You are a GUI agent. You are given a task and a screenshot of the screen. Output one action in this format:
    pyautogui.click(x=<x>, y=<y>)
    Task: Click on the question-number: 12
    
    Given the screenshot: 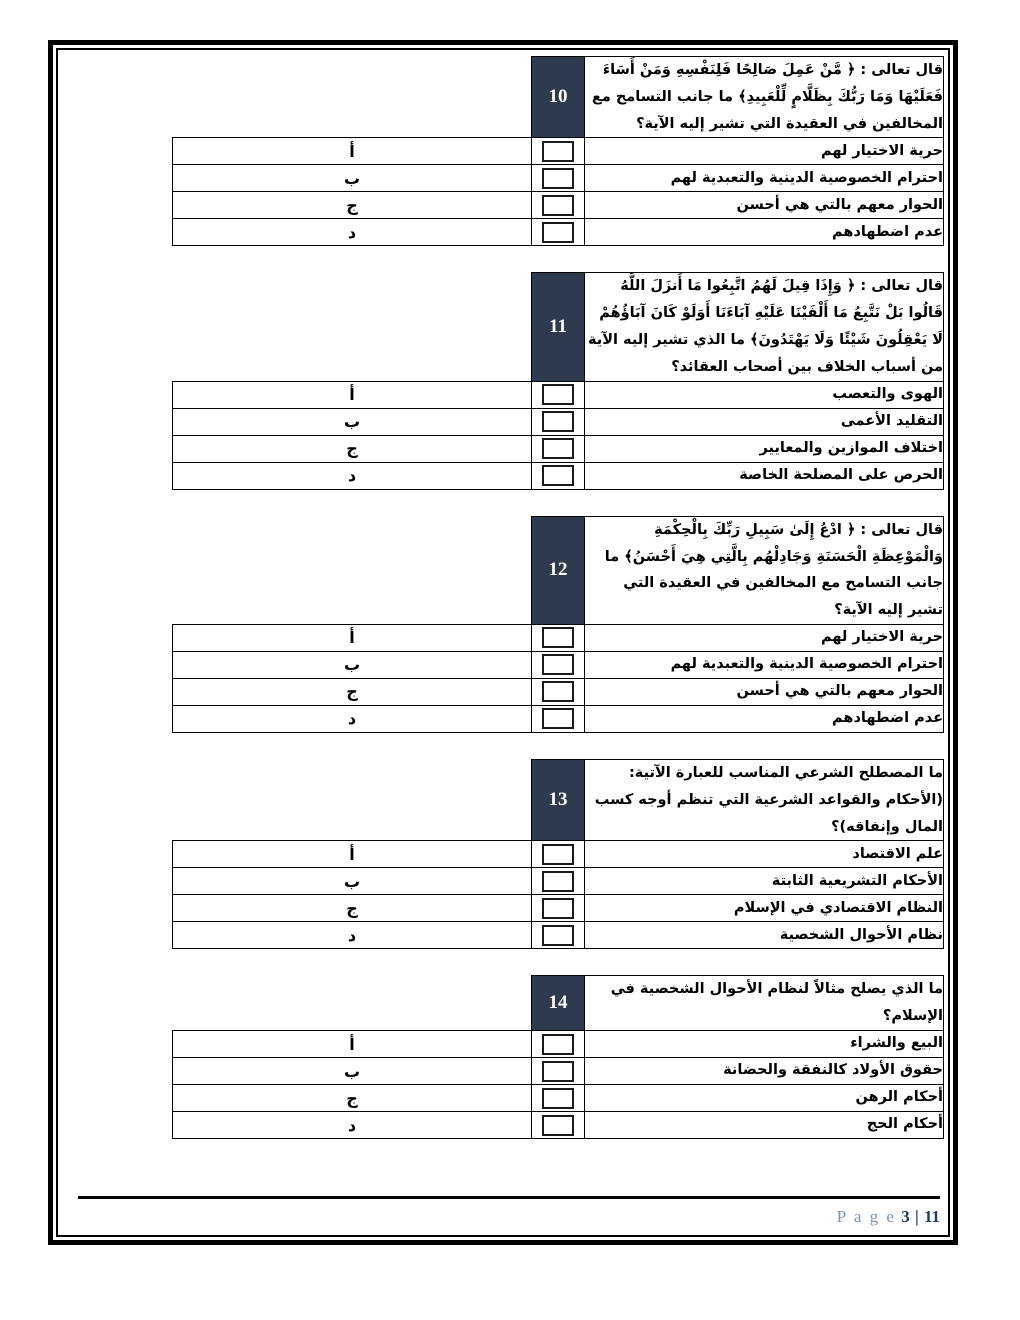 What is the action you would take?
    pyautogui.click(x=558, y=570)
    